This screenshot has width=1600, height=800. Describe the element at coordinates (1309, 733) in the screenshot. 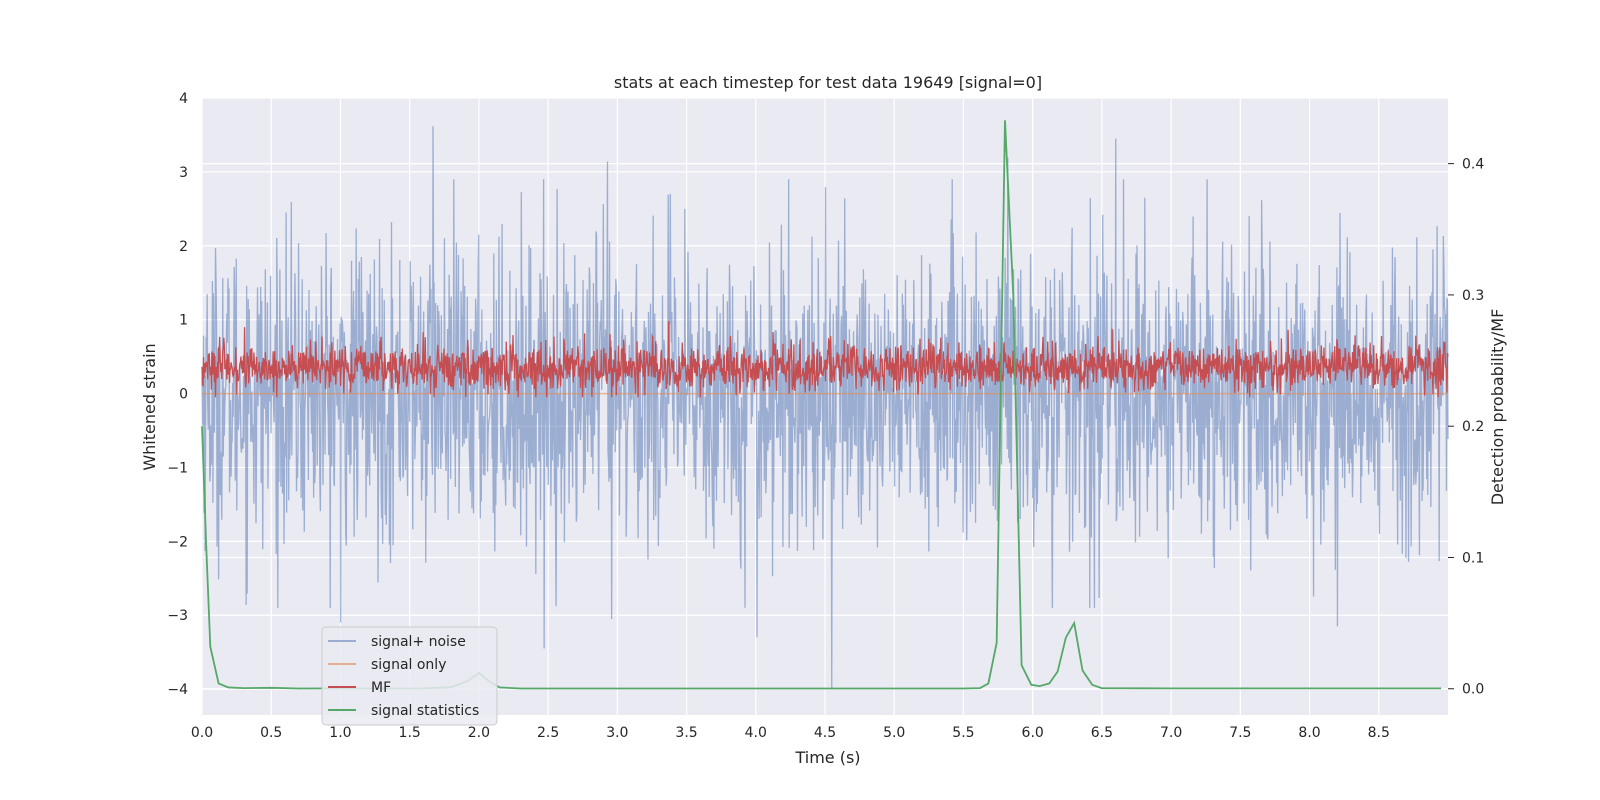

I see `x-tick-label: 8.0` at that location.